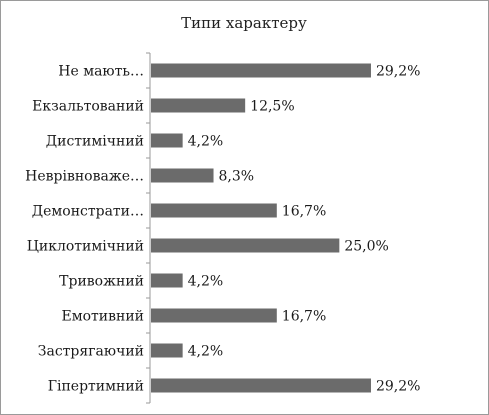  What do you see at coordinates (272, 107) in the screenshot?
I see `data-label: 12,5%` at bounding box center [272, 107].